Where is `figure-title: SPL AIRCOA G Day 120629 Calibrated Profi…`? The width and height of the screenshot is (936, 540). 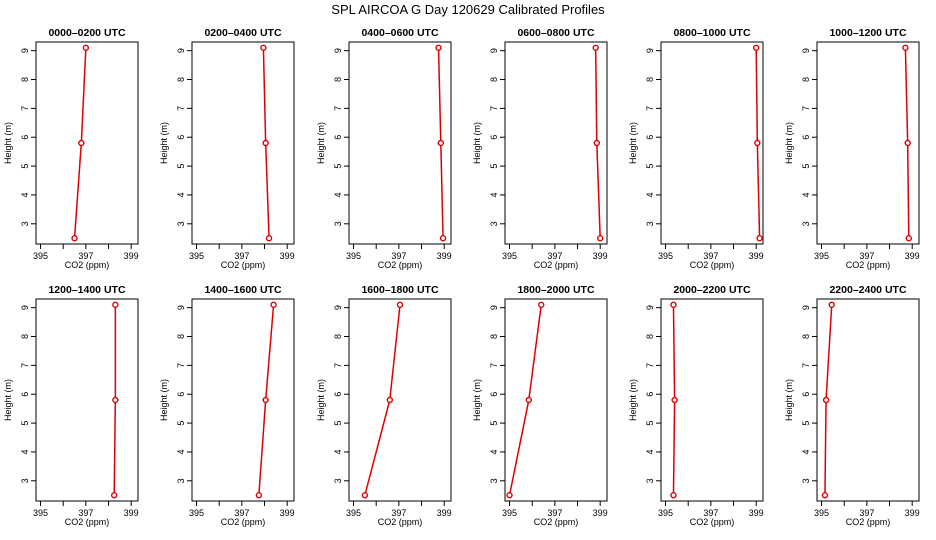
figure-title: SPL AIRCOA G Day 120629 Calibrated Profi… is located at coordinates (468, 9).